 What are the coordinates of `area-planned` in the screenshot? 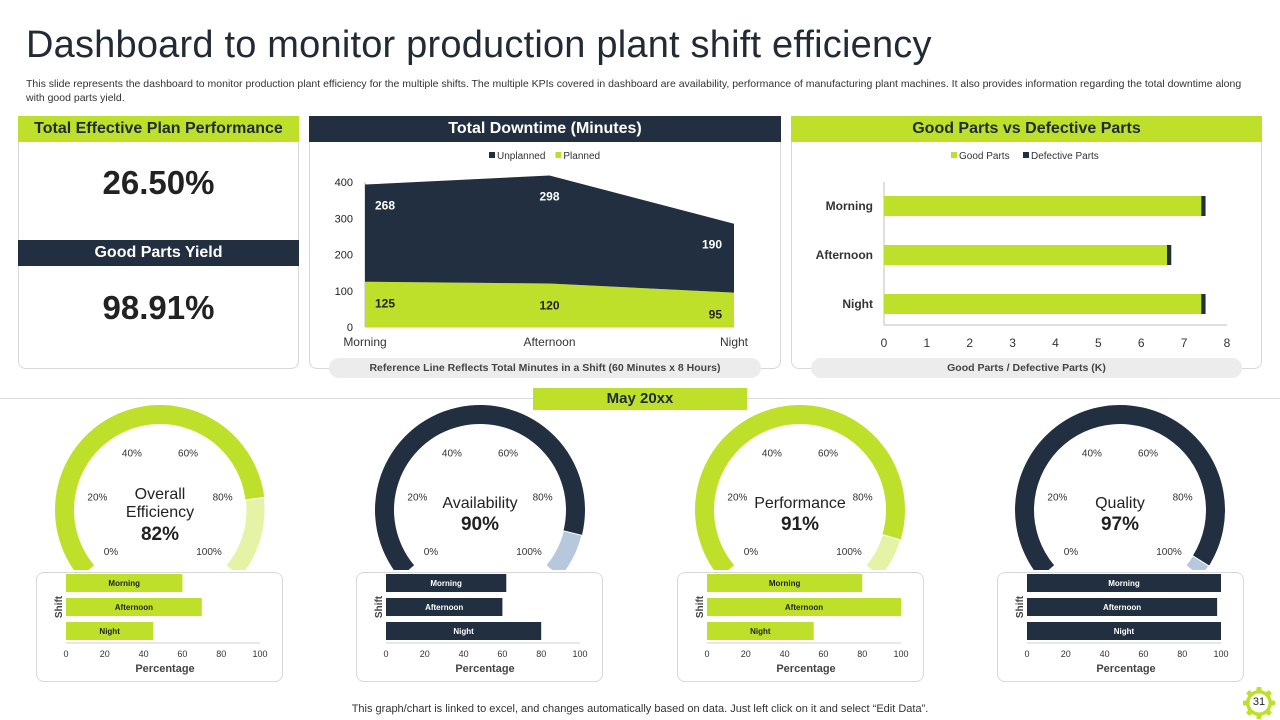 It's located at (549, 304).